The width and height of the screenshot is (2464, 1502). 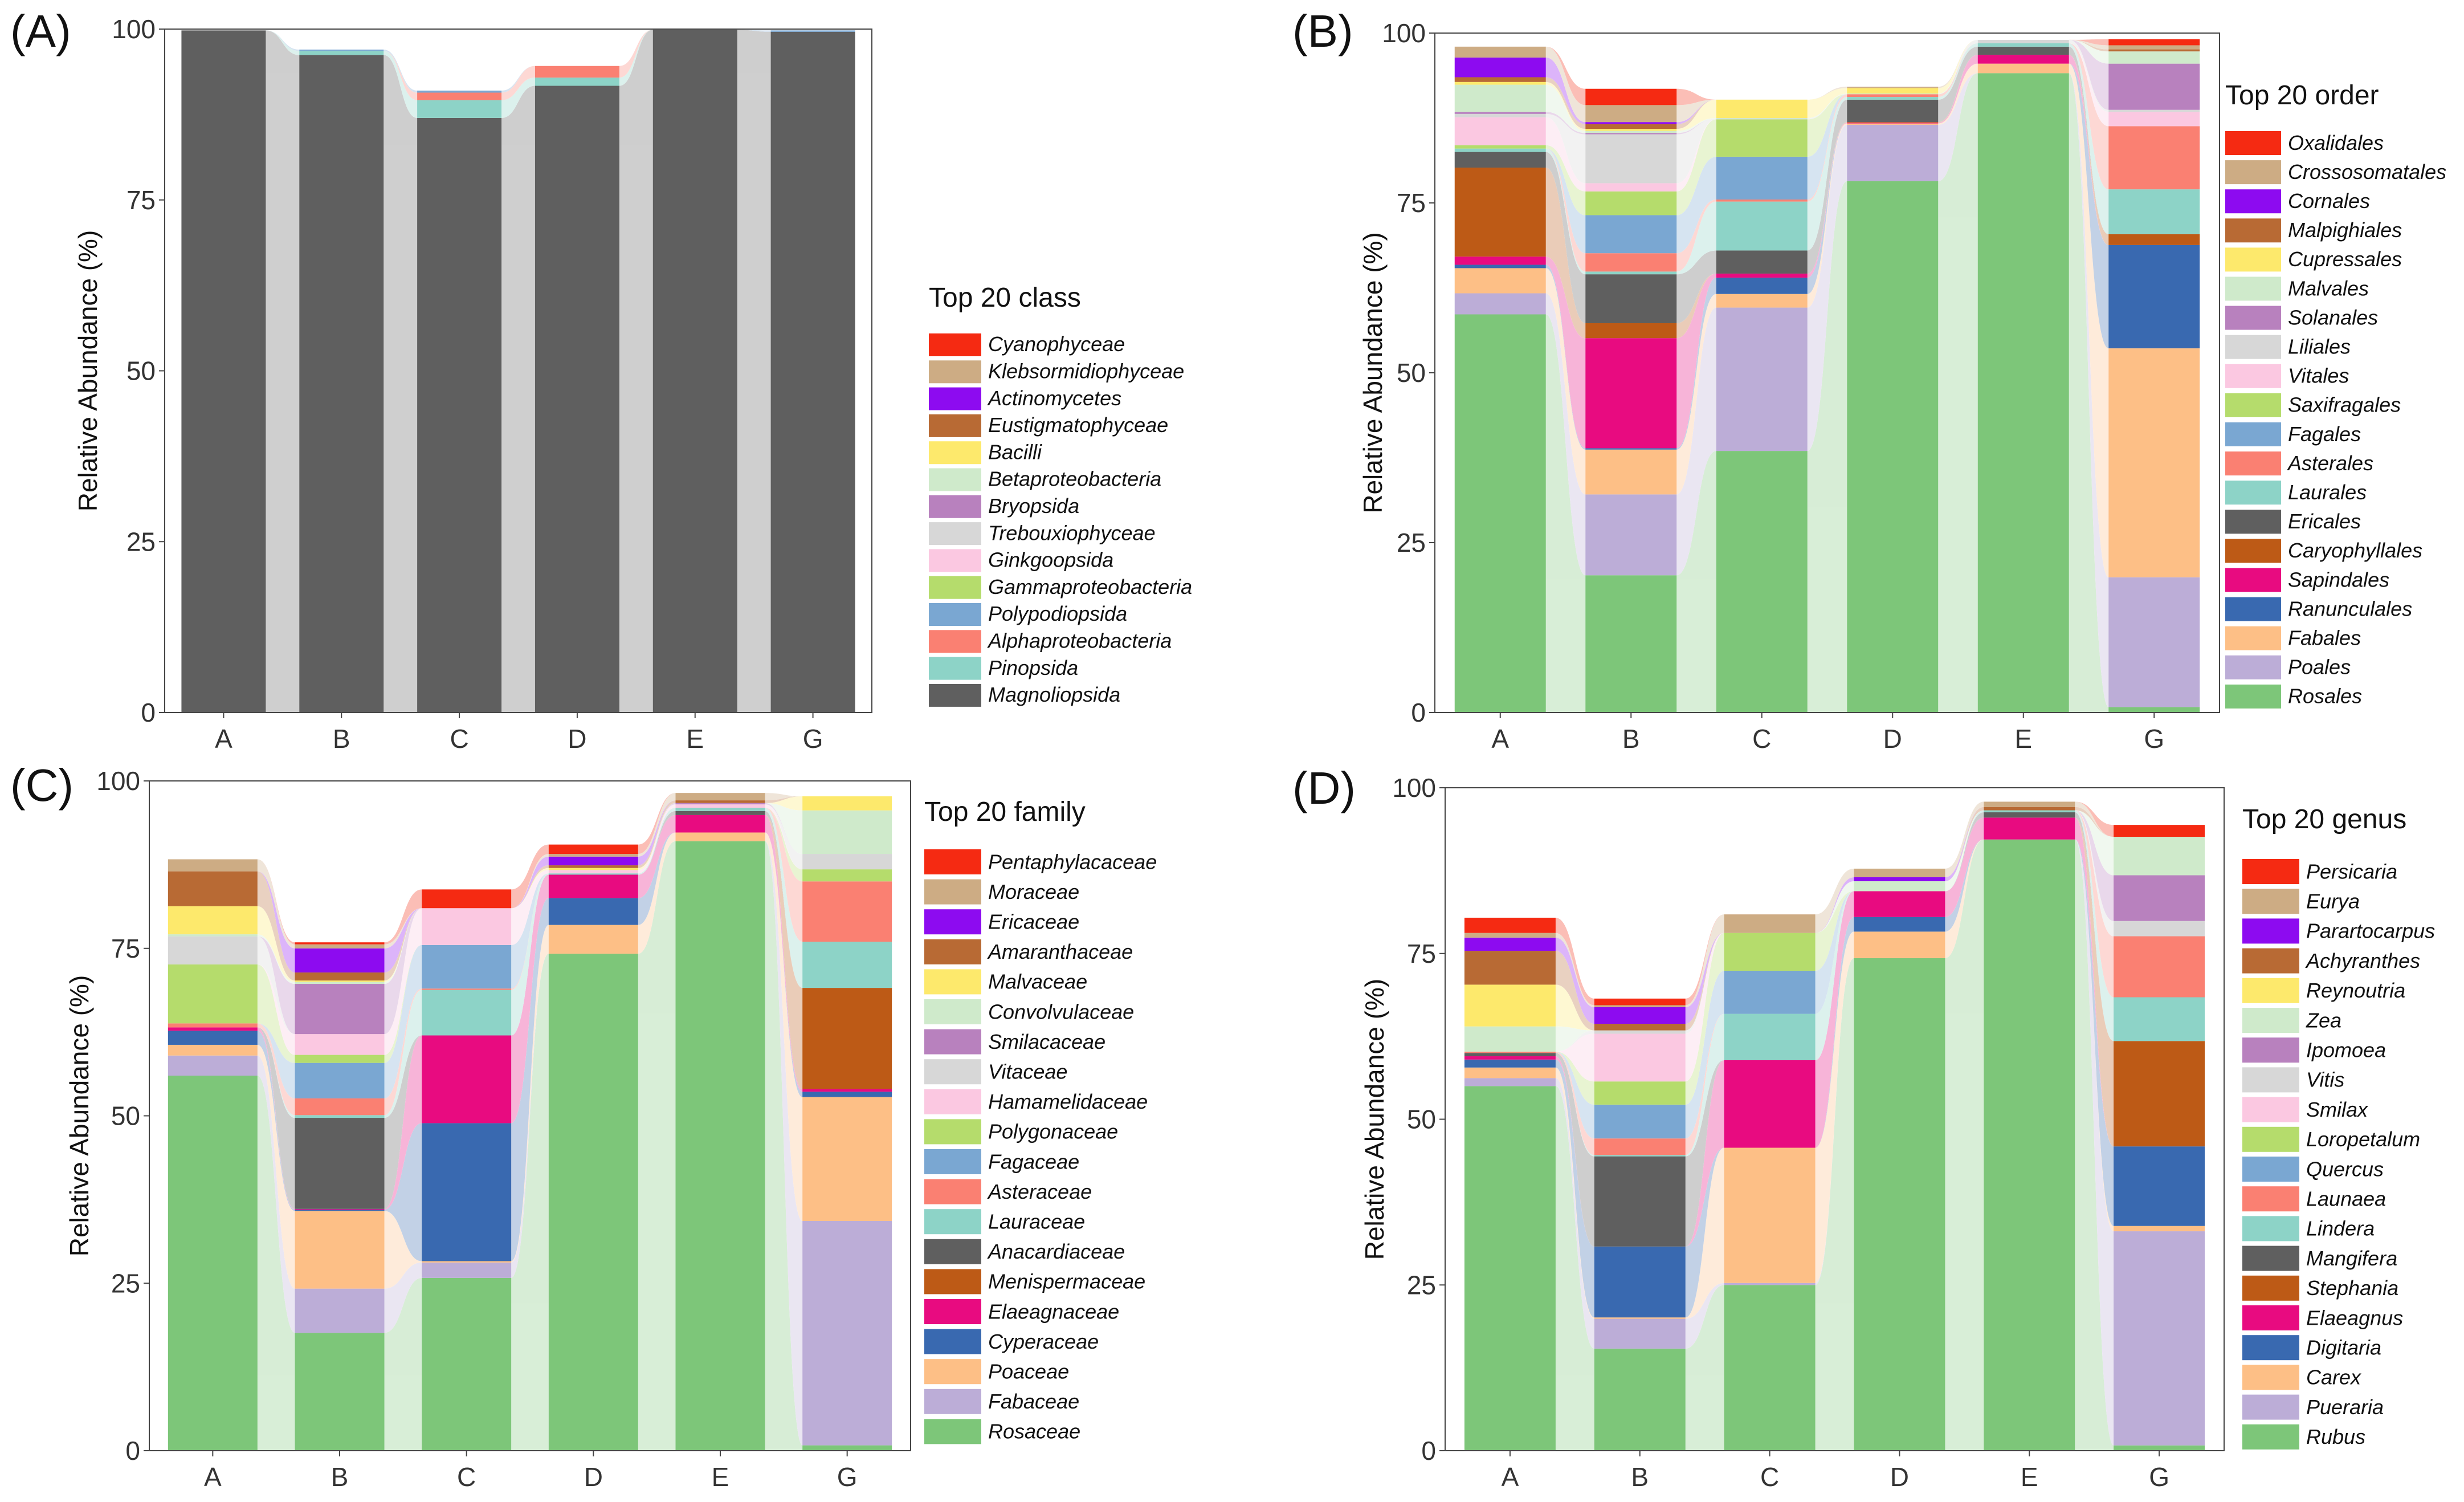 I want to click on legend-label: Rosaceae, so click(x=1034, y=1432).